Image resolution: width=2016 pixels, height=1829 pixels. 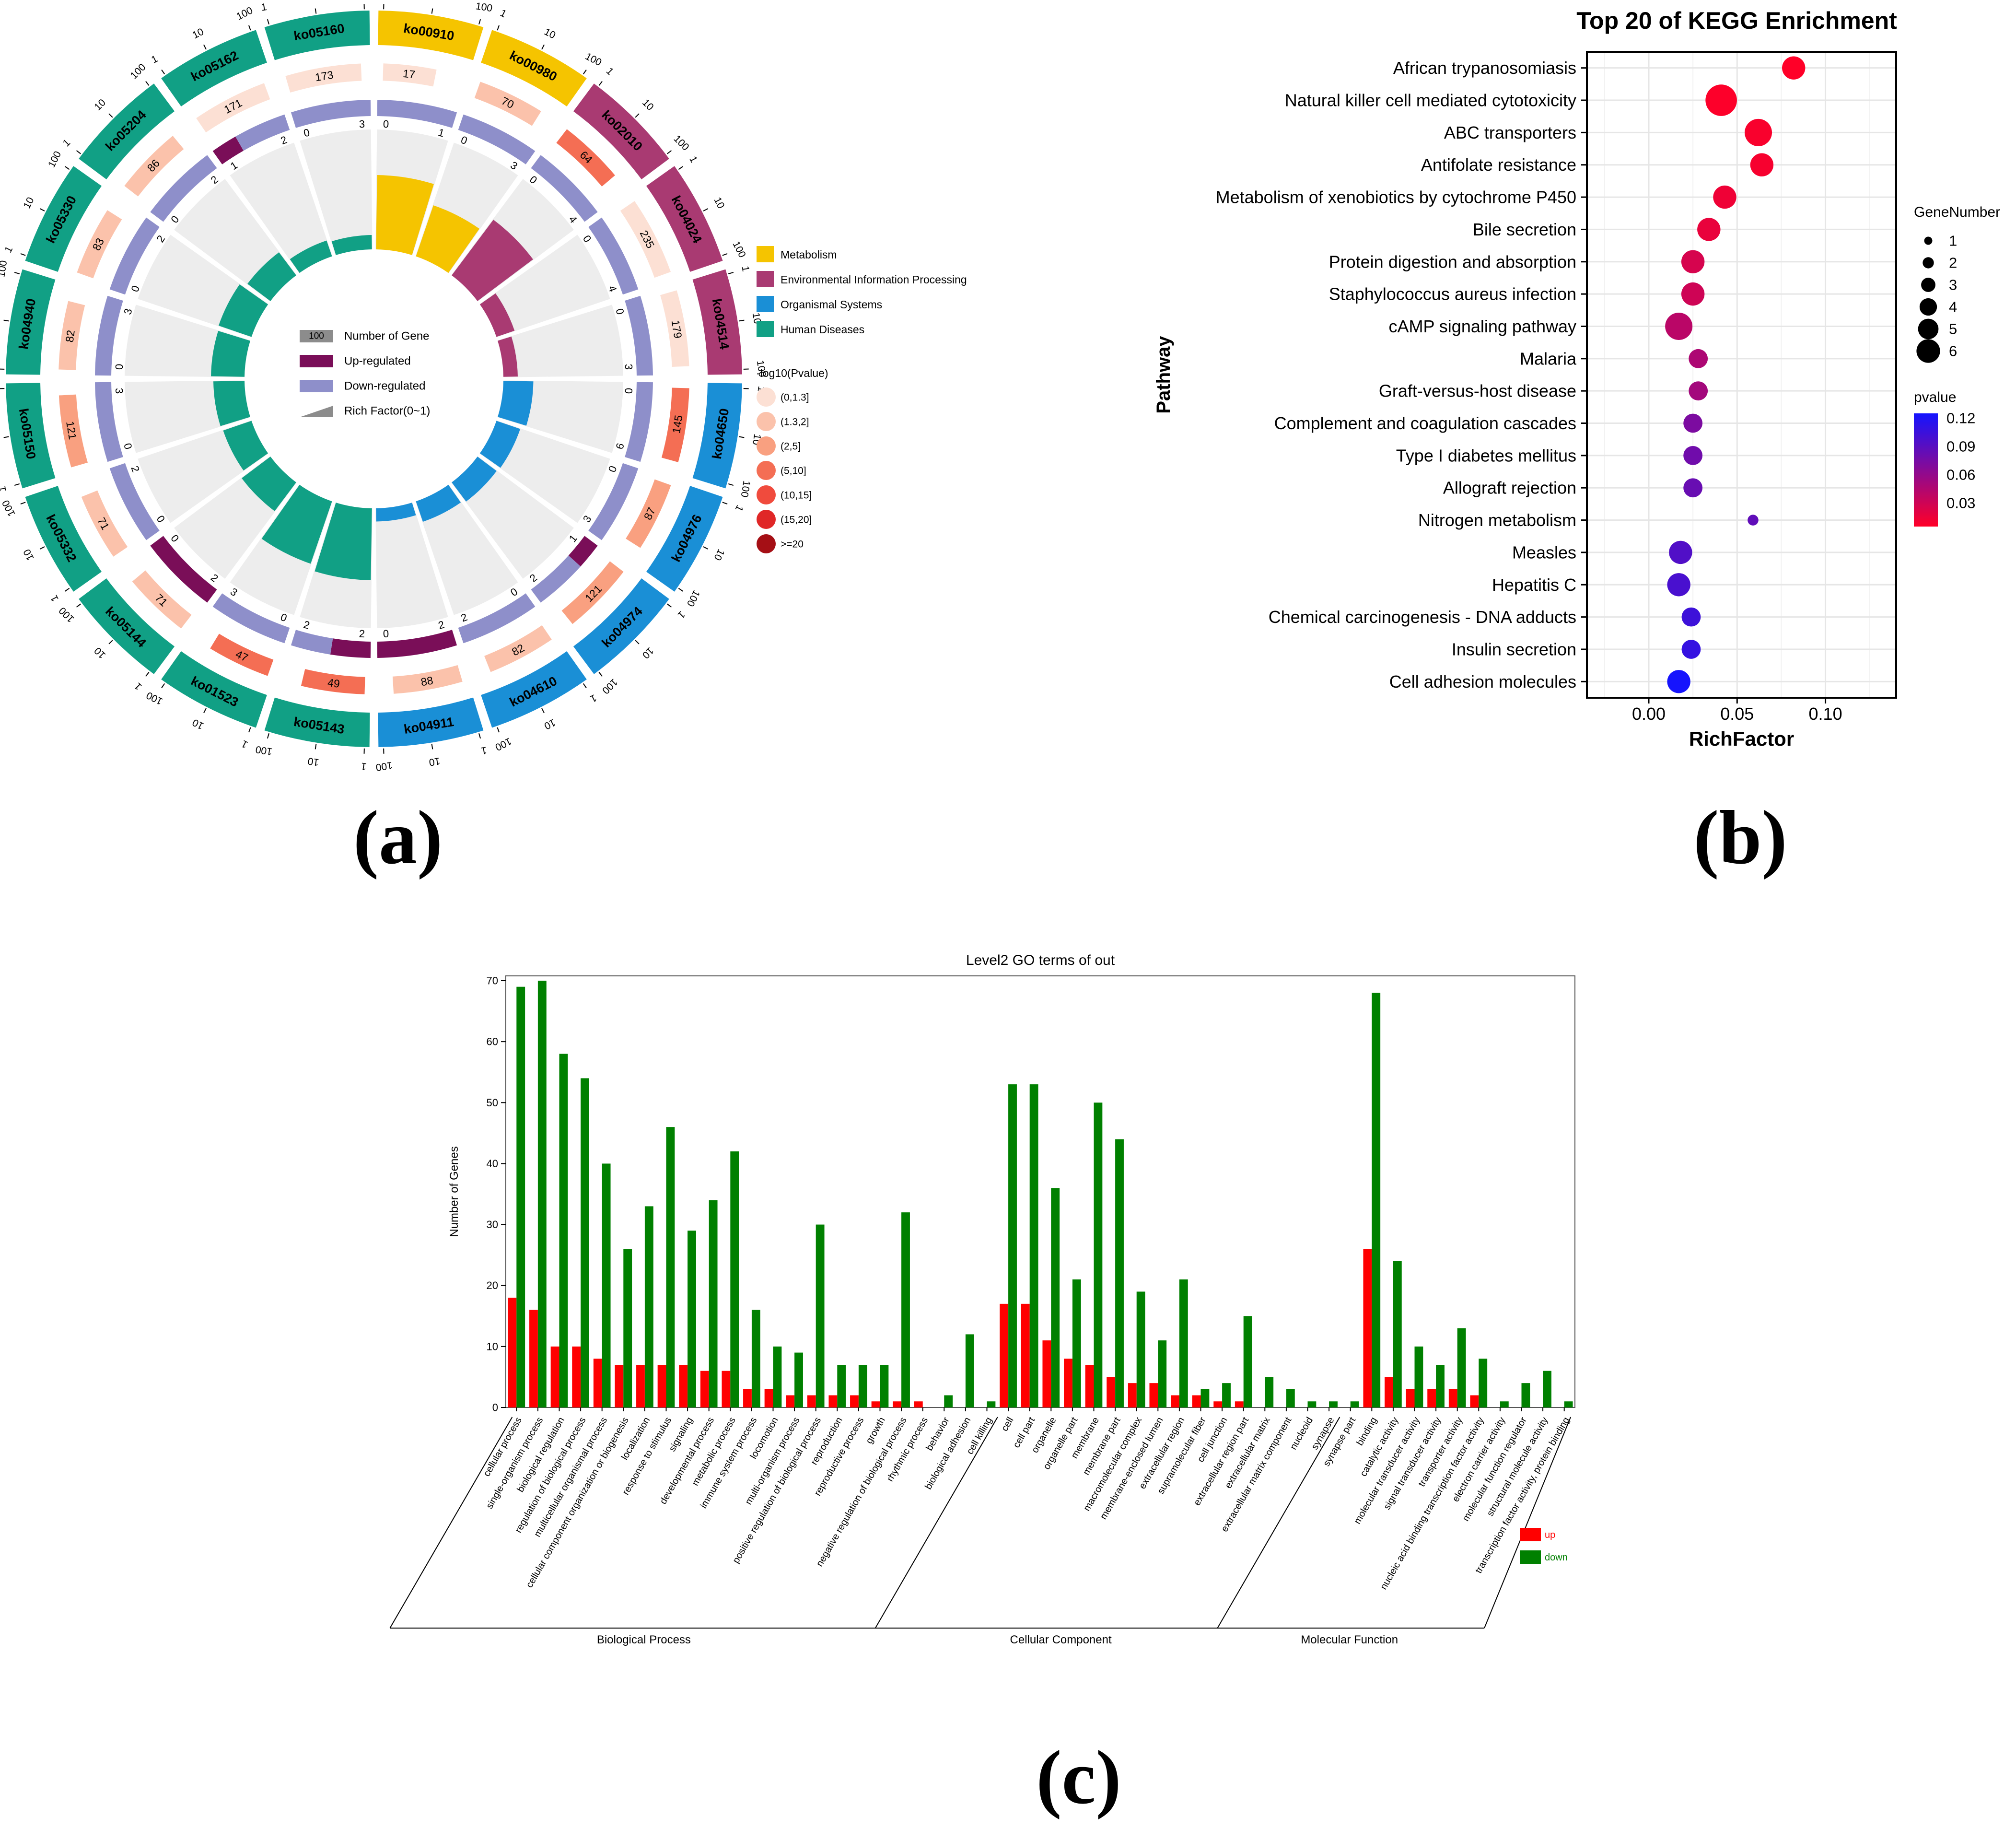 What do you see at coordinates (1534, 585) in the screenshot?
I see `pathway-label: Hepatitis C` at bounding box center [1534, 585].